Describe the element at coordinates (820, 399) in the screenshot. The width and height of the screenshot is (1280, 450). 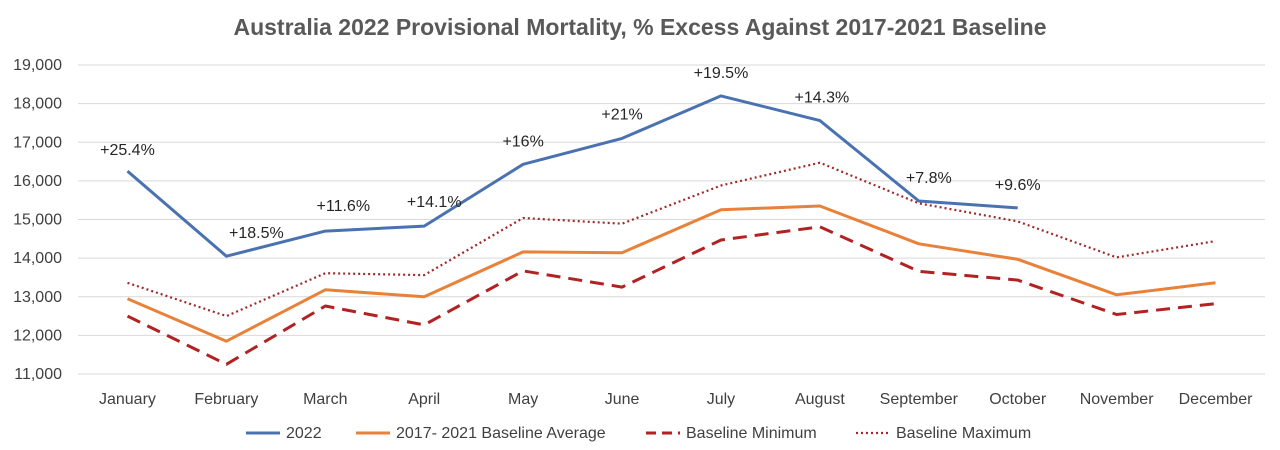
I see `x-tick-label: August` at that location.